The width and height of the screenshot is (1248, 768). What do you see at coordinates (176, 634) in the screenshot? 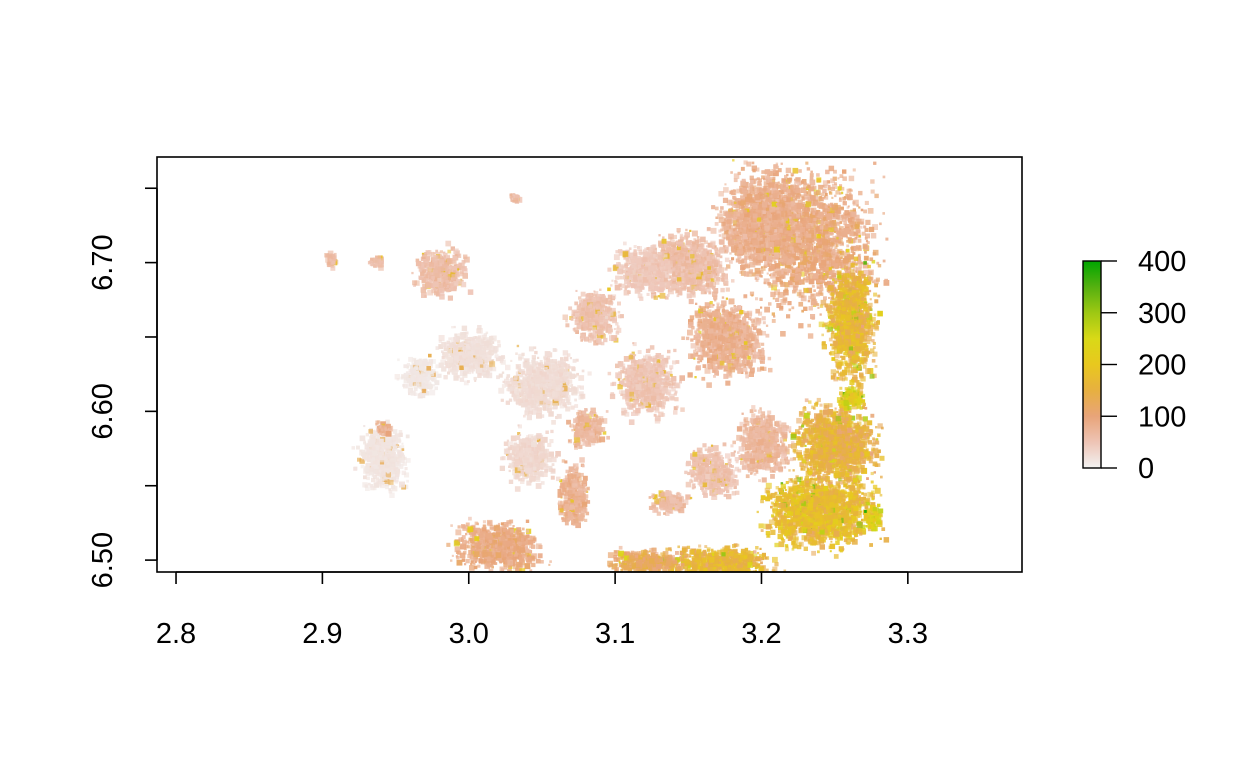
I see `x-tick-label: 2.8` at bounding box center [176, 634].